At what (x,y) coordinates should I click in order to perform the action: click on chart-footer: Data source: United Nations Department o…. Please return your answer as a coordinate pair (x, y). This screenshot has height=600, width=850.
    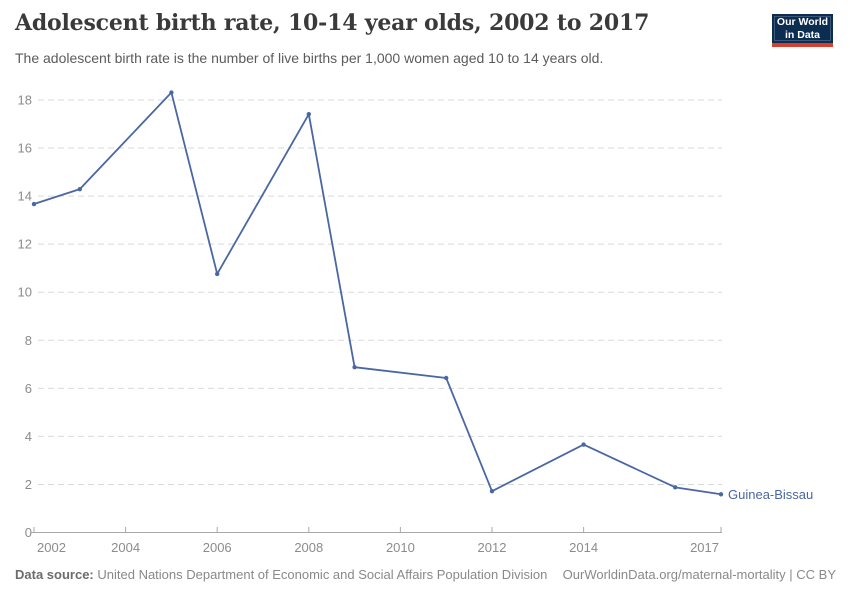
    Looking at the image, I should click on (425, 574).